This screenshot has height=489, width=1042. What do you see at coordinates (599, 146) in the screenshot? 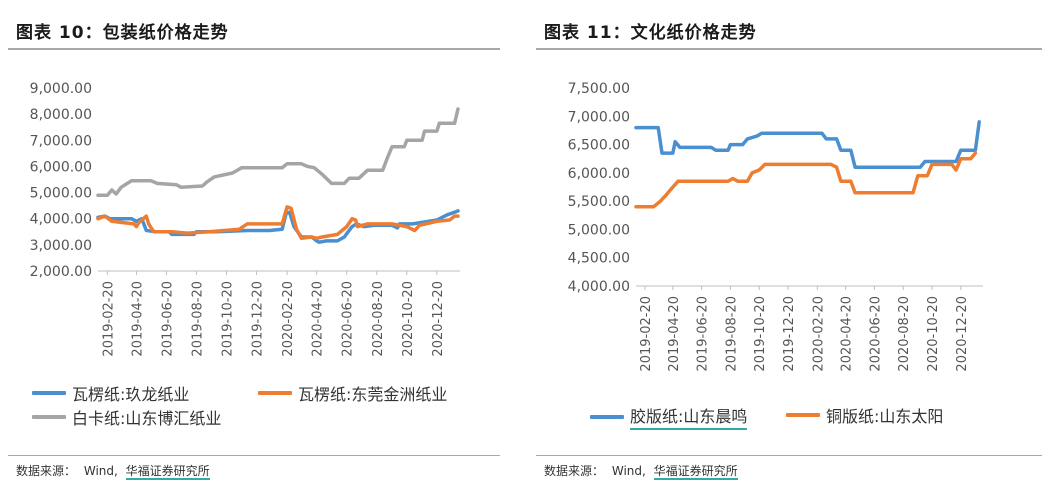
I see `y-tick-label: 6,500.00` at bounding box center [599, 146].